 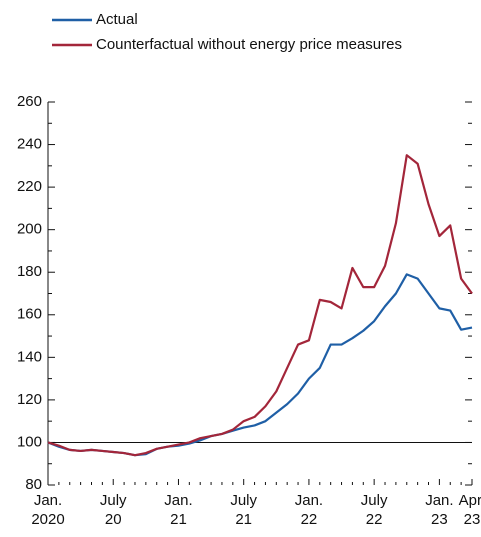 I want to click on x-tick-label: Apr., so click(x=470, y=500).